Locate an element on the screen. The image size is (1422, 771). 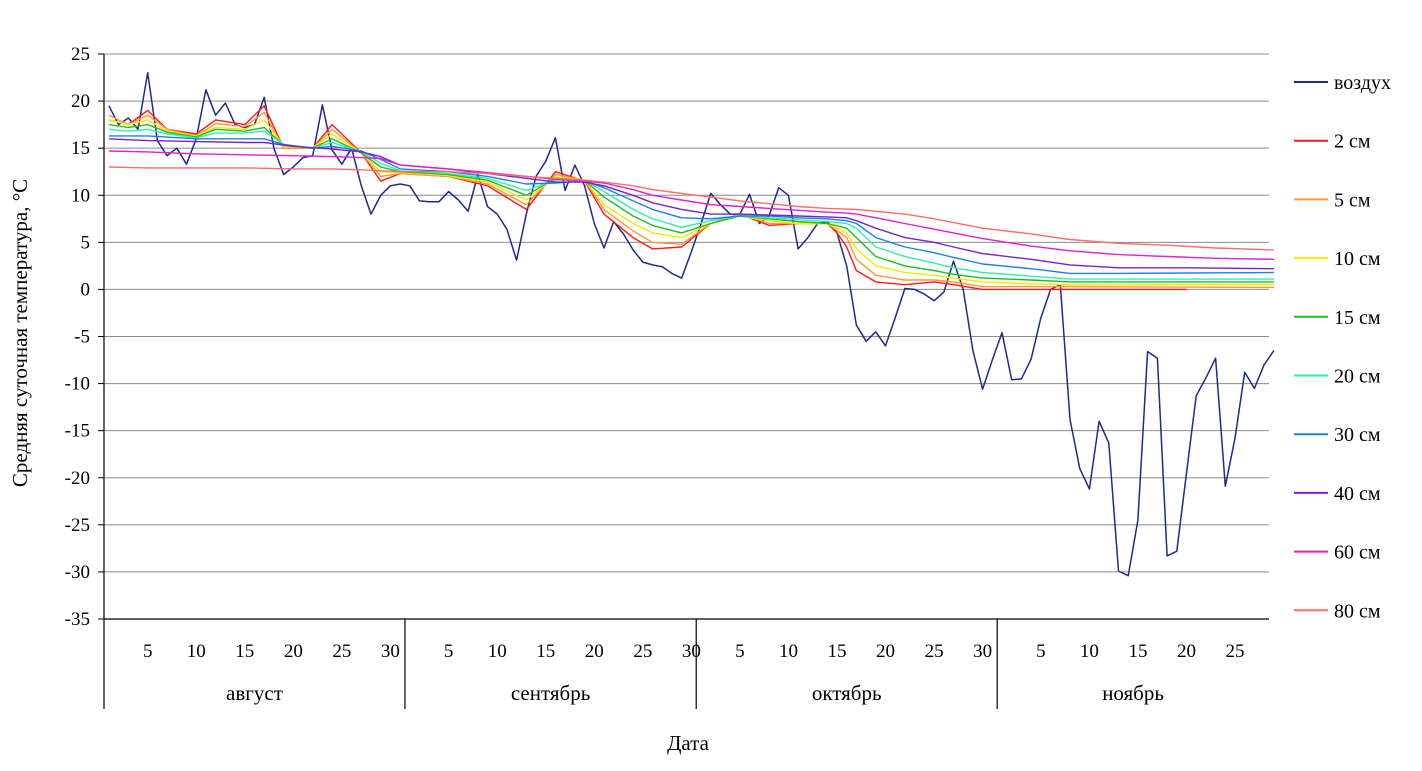
legend-label: 40 см is located at coordinates (1357, 494).